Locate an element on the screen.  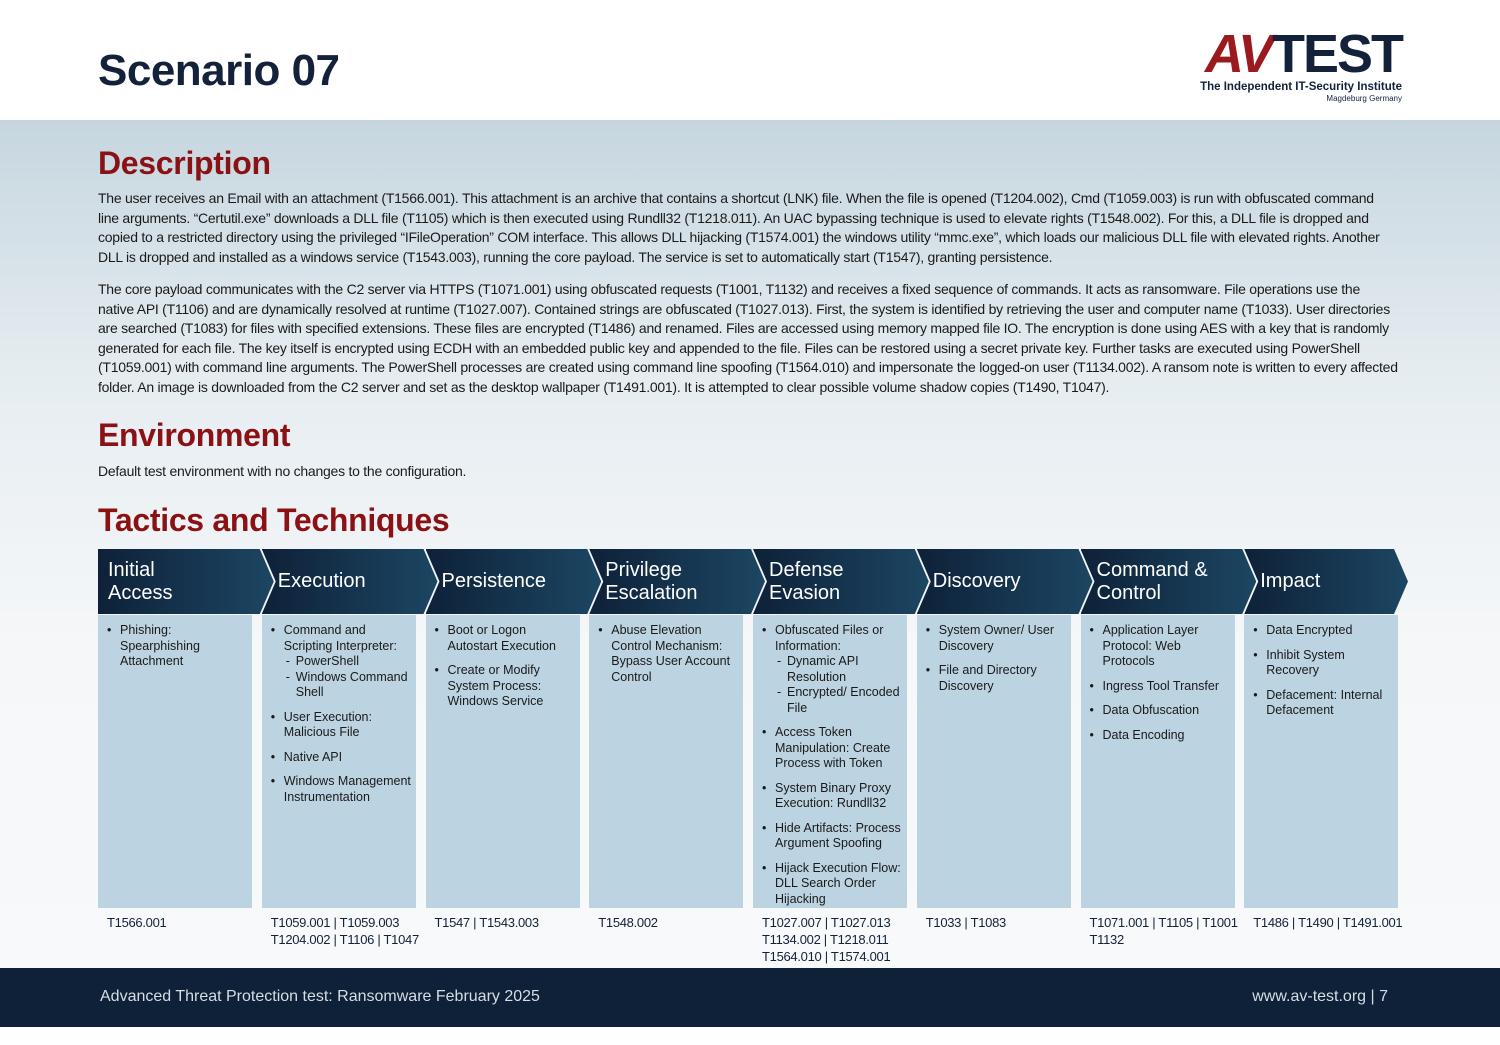
footer-right: www.av-test.org | 7 is located at coordinates (1320, 996).